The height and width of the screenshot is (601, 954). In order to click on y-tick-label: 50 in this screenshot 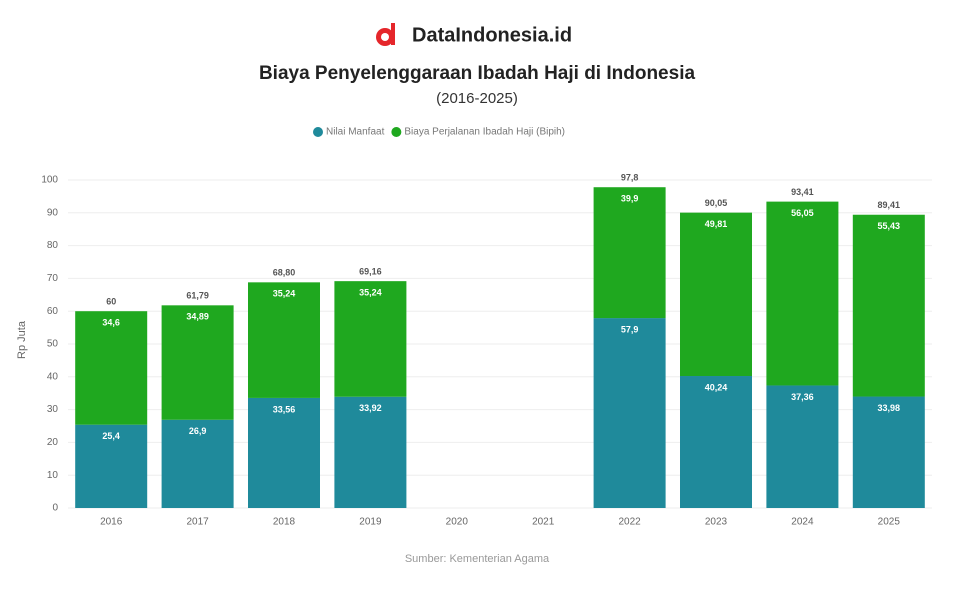, I will do `click(53, 344)`.